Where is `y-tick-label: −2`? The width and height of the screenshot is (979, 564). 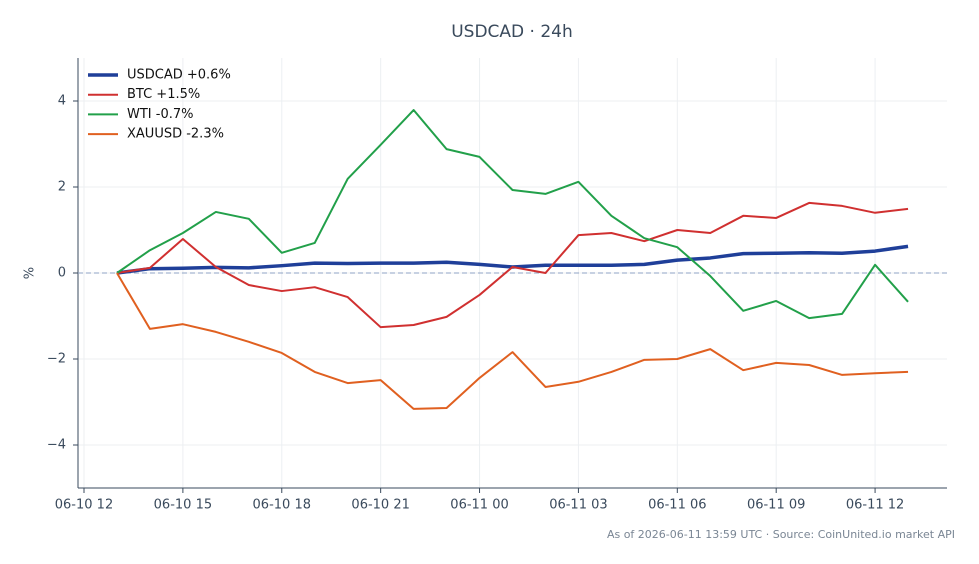
y-tick-label: −2 is located at coordinates (56, 359).